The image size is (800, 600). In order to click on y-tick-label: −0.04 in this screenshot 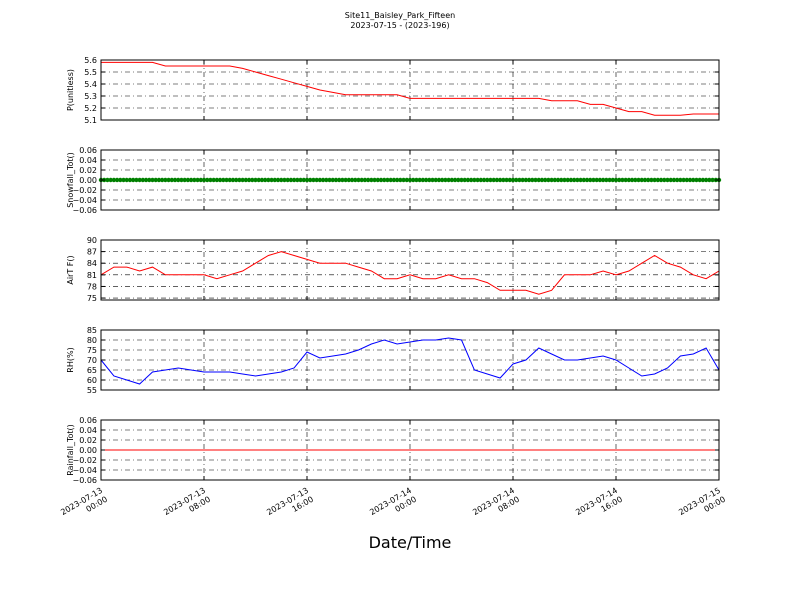, I will do `click(84, 200)`.